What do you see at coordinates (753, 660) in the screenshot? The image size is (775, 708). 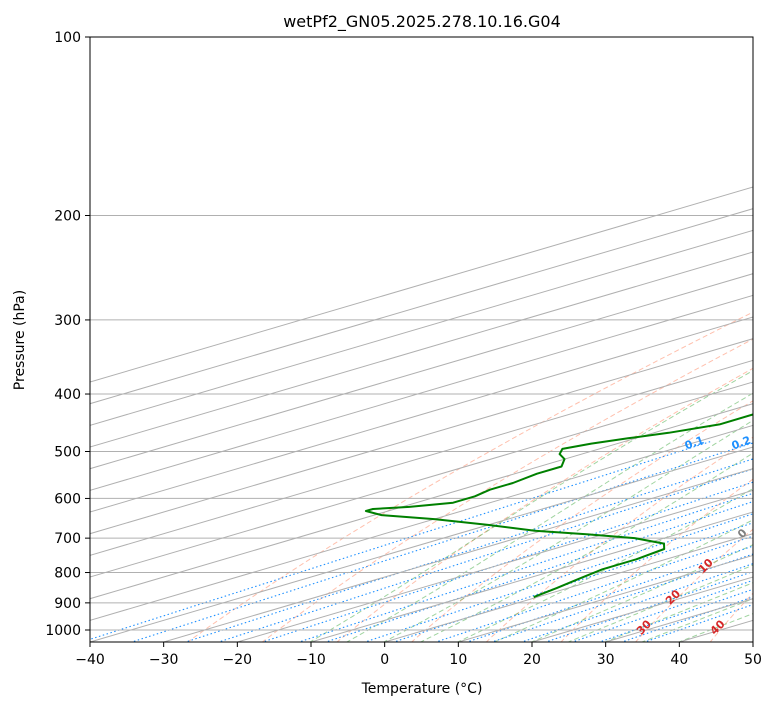 I see `x-tick-label: 50` at bounding box center [753, 660].